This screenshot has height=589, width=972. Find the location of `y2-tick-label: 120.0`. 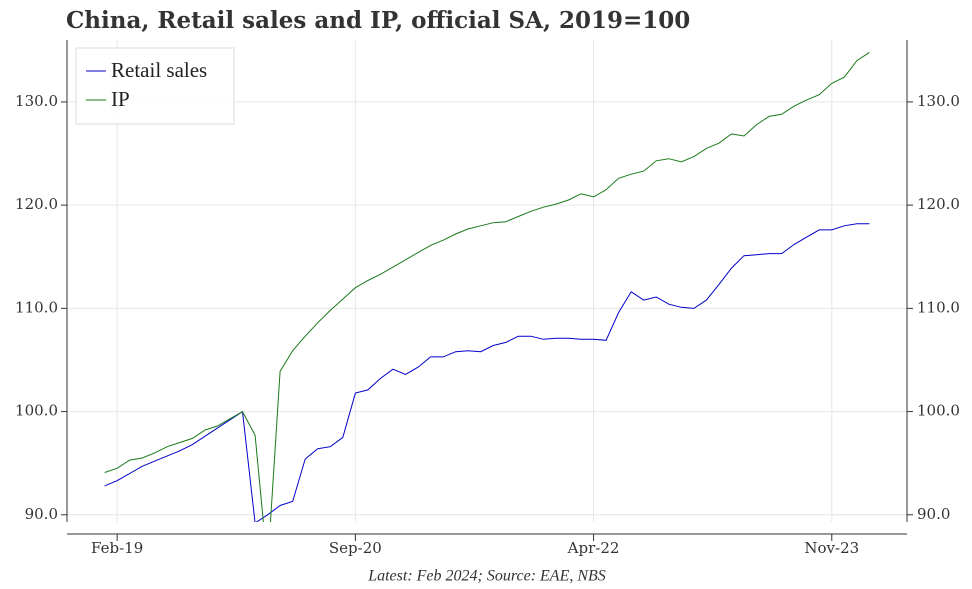

y2-tick-label: 120.0 is located at coordinates (938, 204).